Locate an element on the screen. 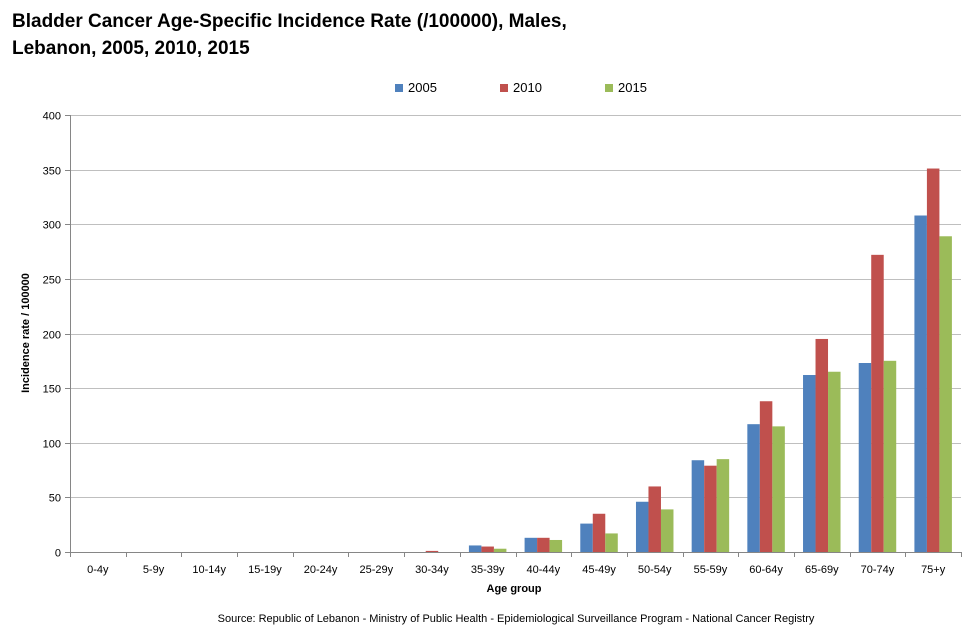 This screenshot has height=637, width=976. y-tick-label-400: 400 is located at coordinates (52, 117).